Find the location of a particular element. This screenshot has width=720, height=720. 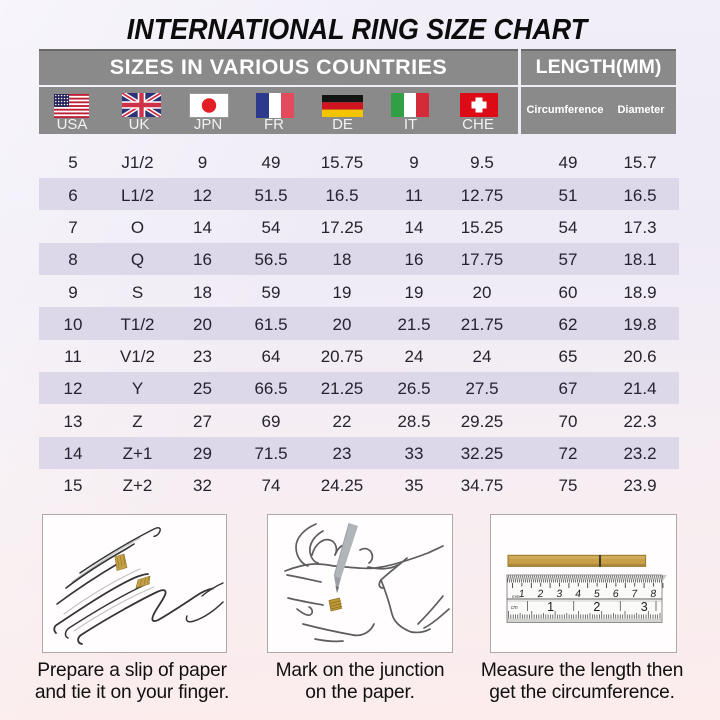

svg-text: 5 is located at coordinates (597, 594).